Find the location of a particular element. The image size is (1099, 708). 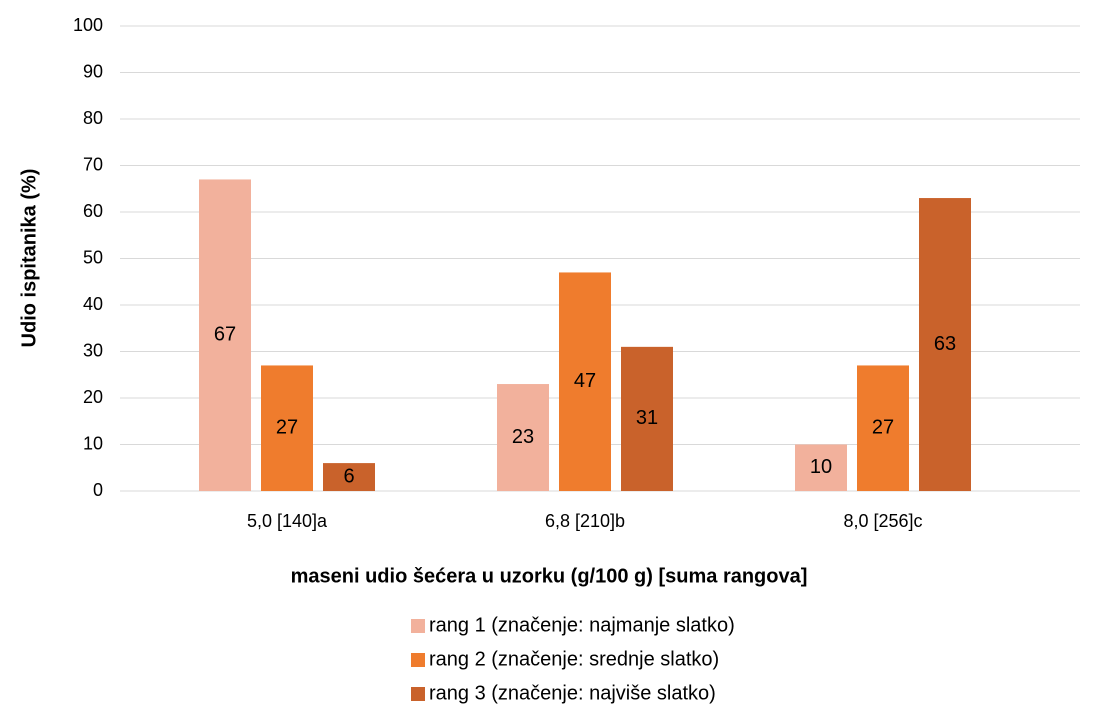

data-label: 67 is located at coordinates (225, 335).